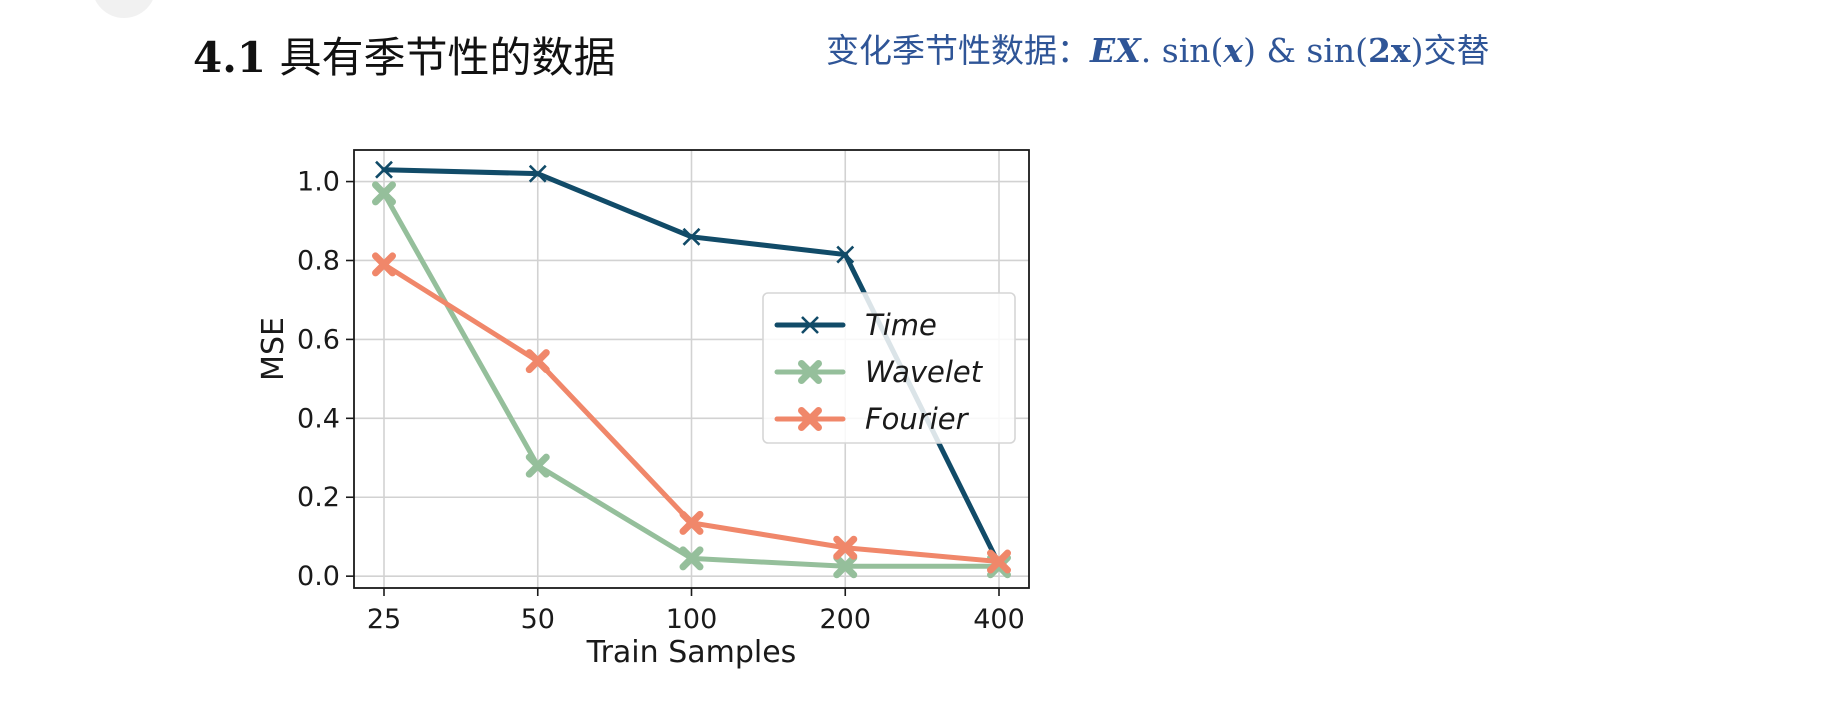 This screenshot has width=1822, height=708. Describe the element at coordinates (318, 418) in the screenshot. I see `y-tick-label: 0.4` at that location.